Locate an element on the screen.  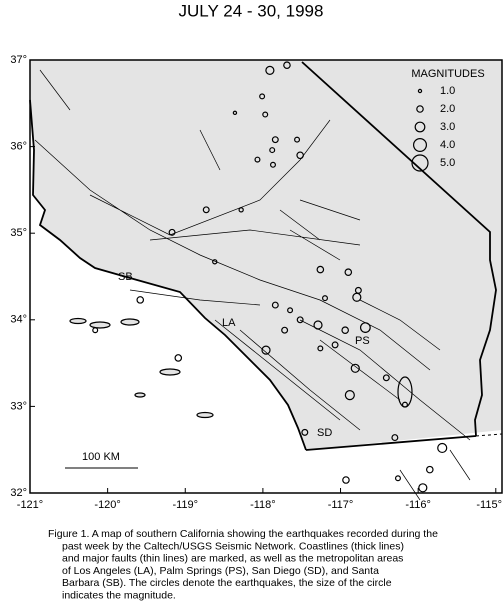
legend-label: 5.0 is located at coordinates (447, 163).